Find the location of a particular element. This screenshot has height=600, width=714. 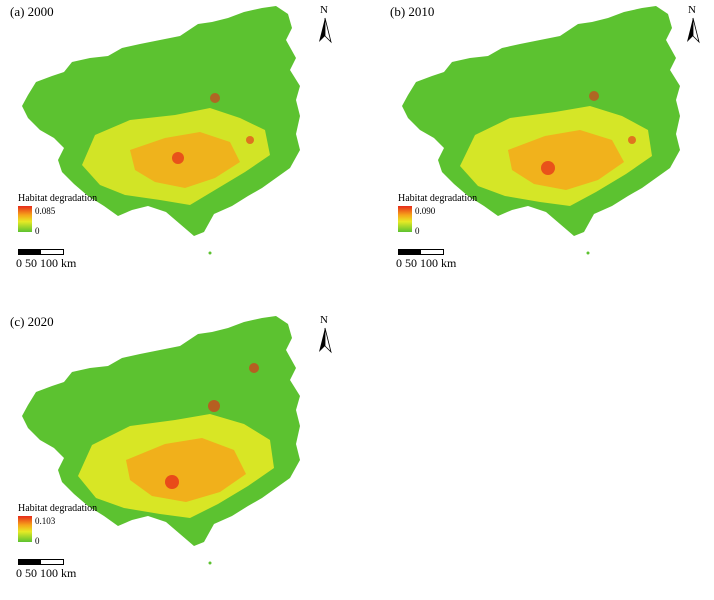

panel-title: (a) 2000 is located at coordinates (32, 11).